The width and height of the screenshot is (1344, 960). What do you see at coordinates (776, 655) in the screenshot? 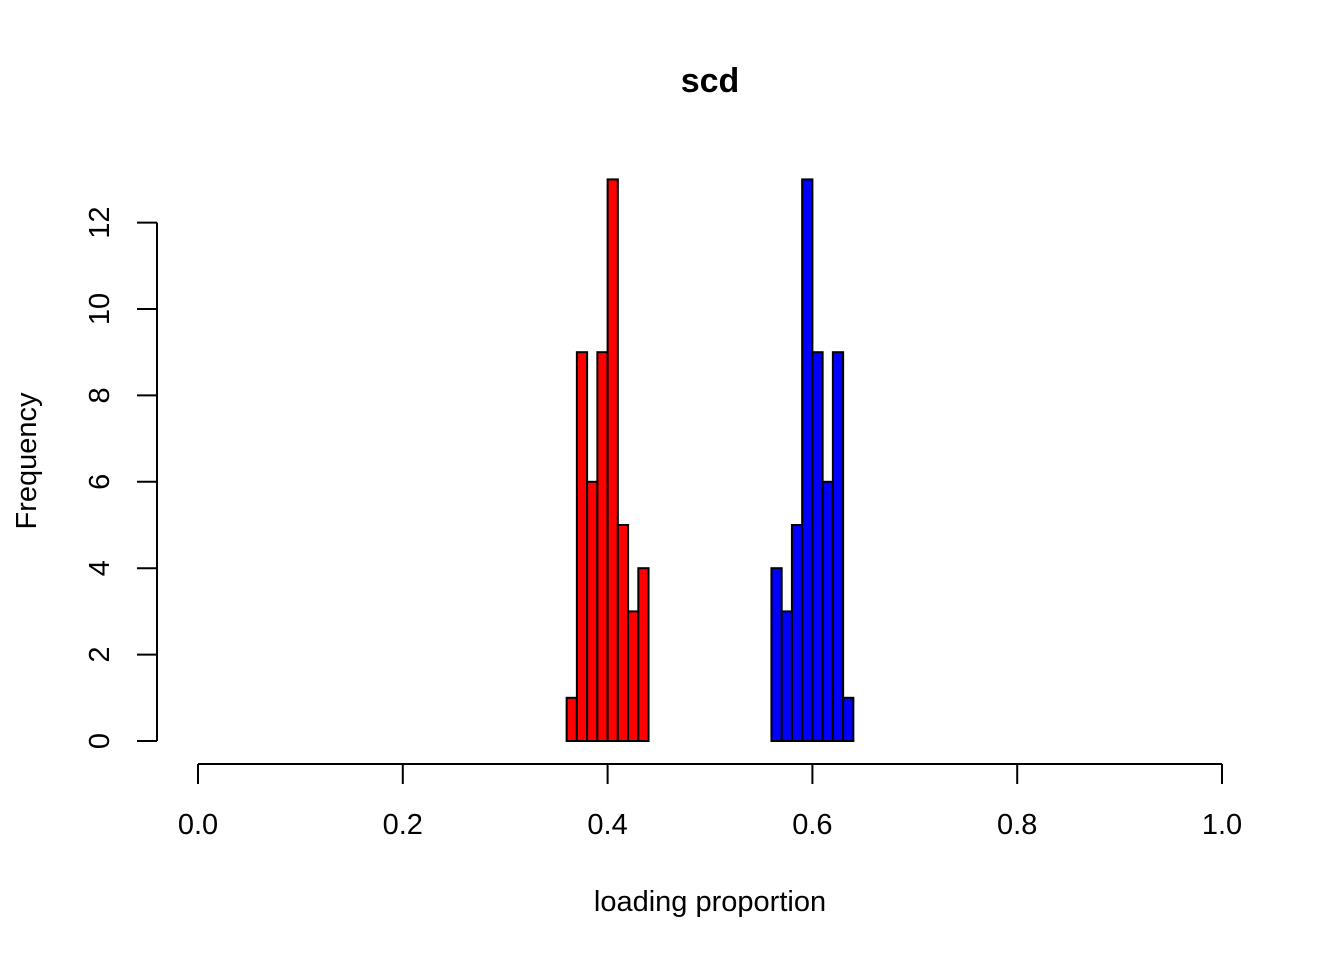
I see `histogram-bar-s1-b0` at bounding box center [776, 655].